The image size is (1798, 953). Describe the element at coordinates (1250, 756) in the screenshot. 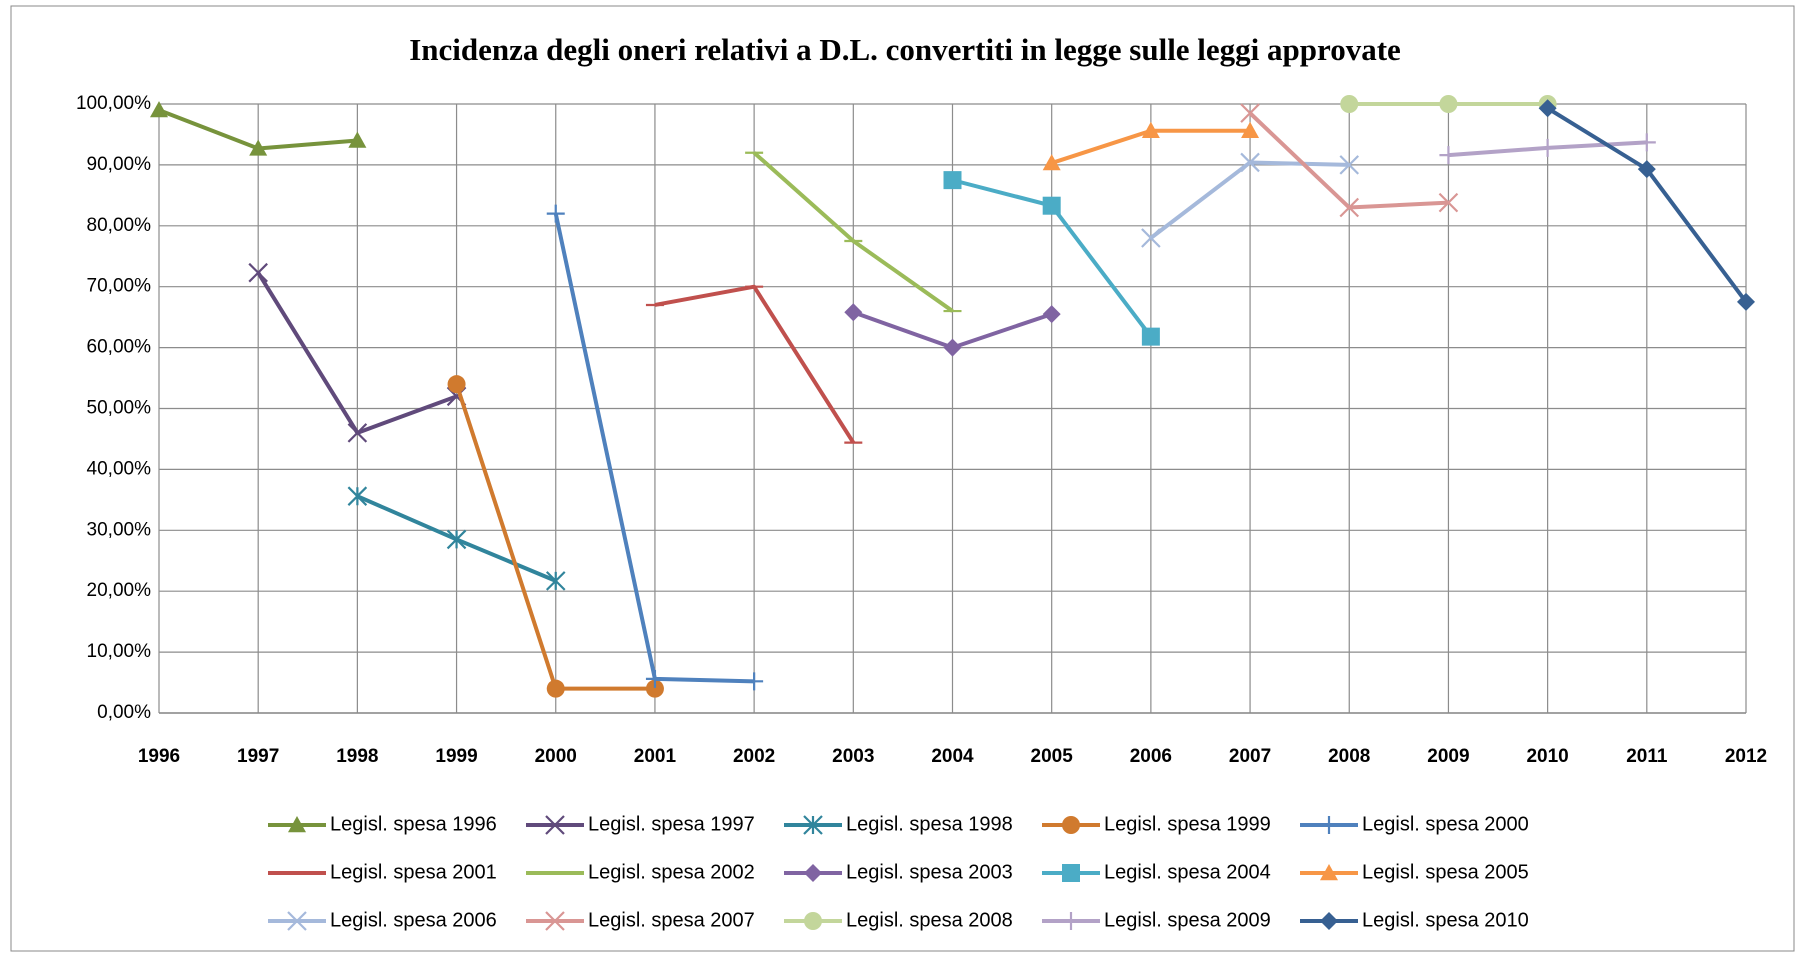

I see `x-tick-label: 2007` at that location.